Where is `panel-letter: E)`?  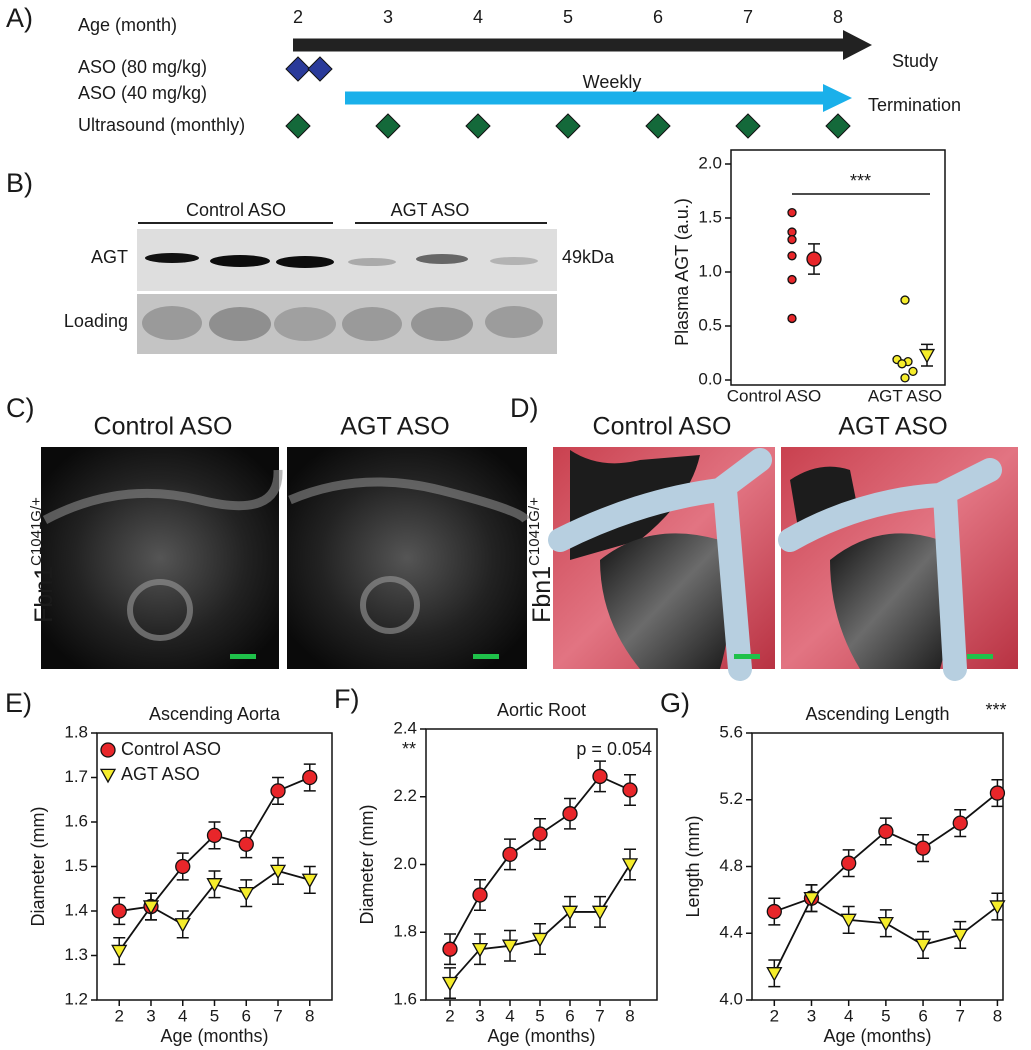 panel-letter: E) is located at coordinates (18, 703).